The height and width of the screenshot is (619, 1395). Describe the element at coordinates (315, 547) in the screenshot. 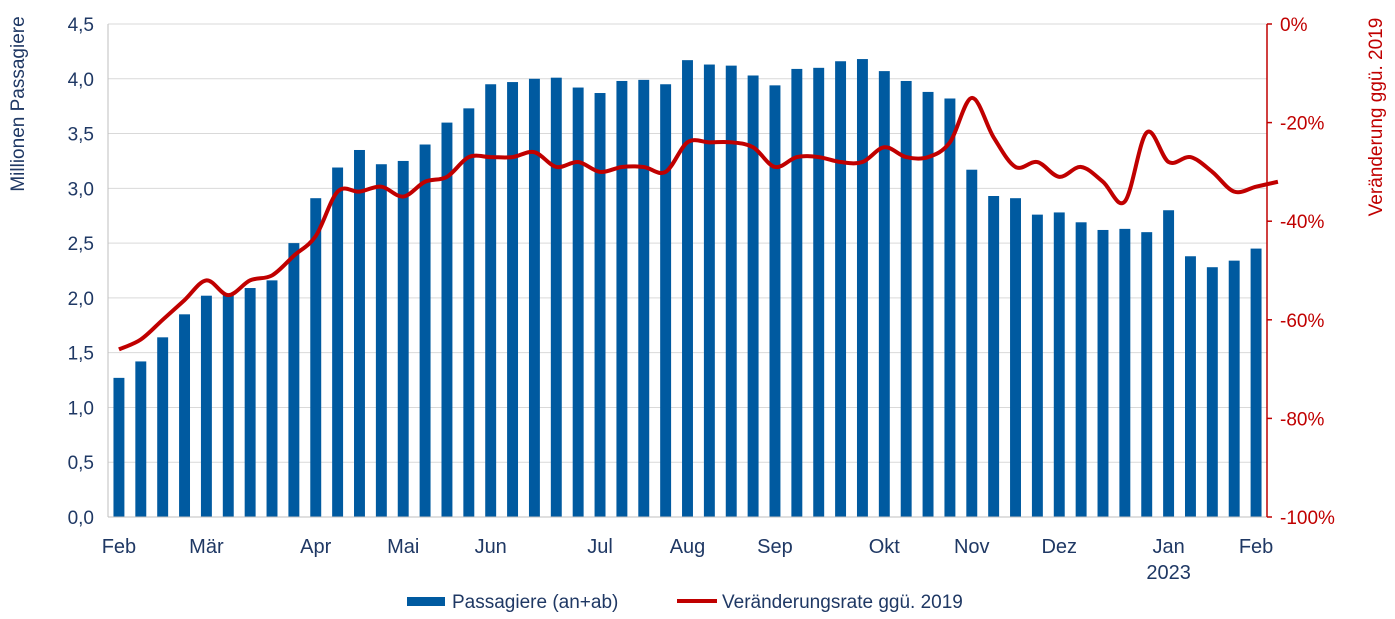

I see `x-tick-label: Apr` at that location.